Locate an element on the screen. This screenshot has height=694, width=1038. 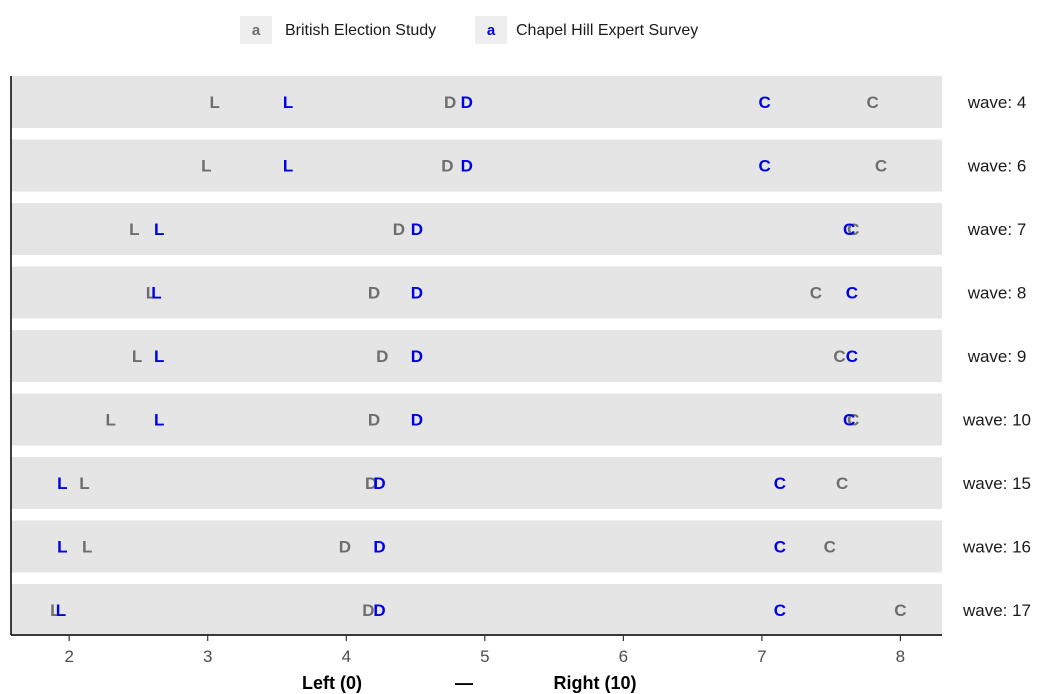
legend-key-ches-background is located at coordinates (491, 30).